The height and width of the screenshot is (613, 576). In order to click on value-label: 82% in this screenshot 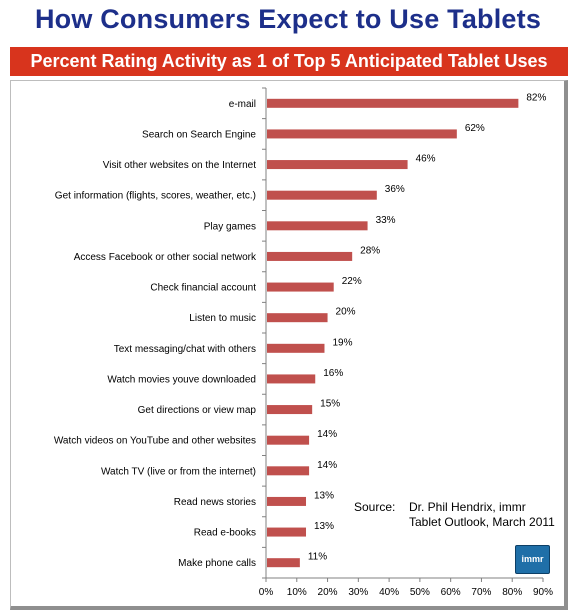, I will do `click(536, 97)`.